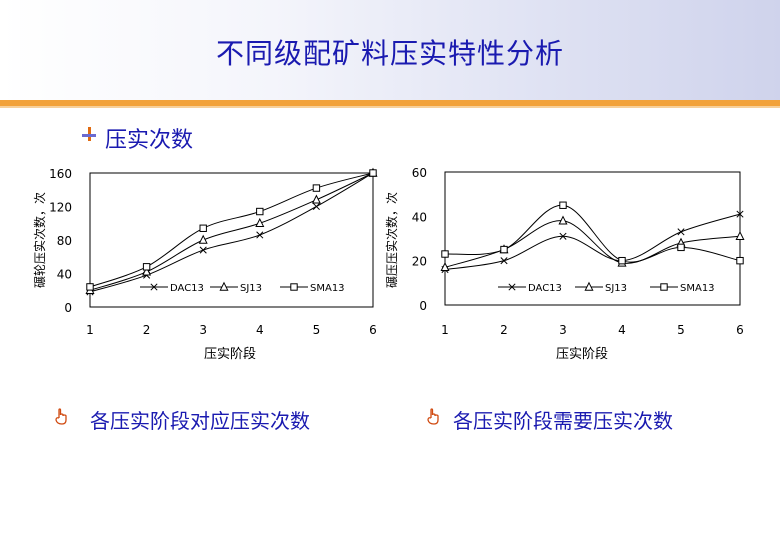 The image size is (780, 540). I want to click on y-tick-label: 60, so click(419, 173).